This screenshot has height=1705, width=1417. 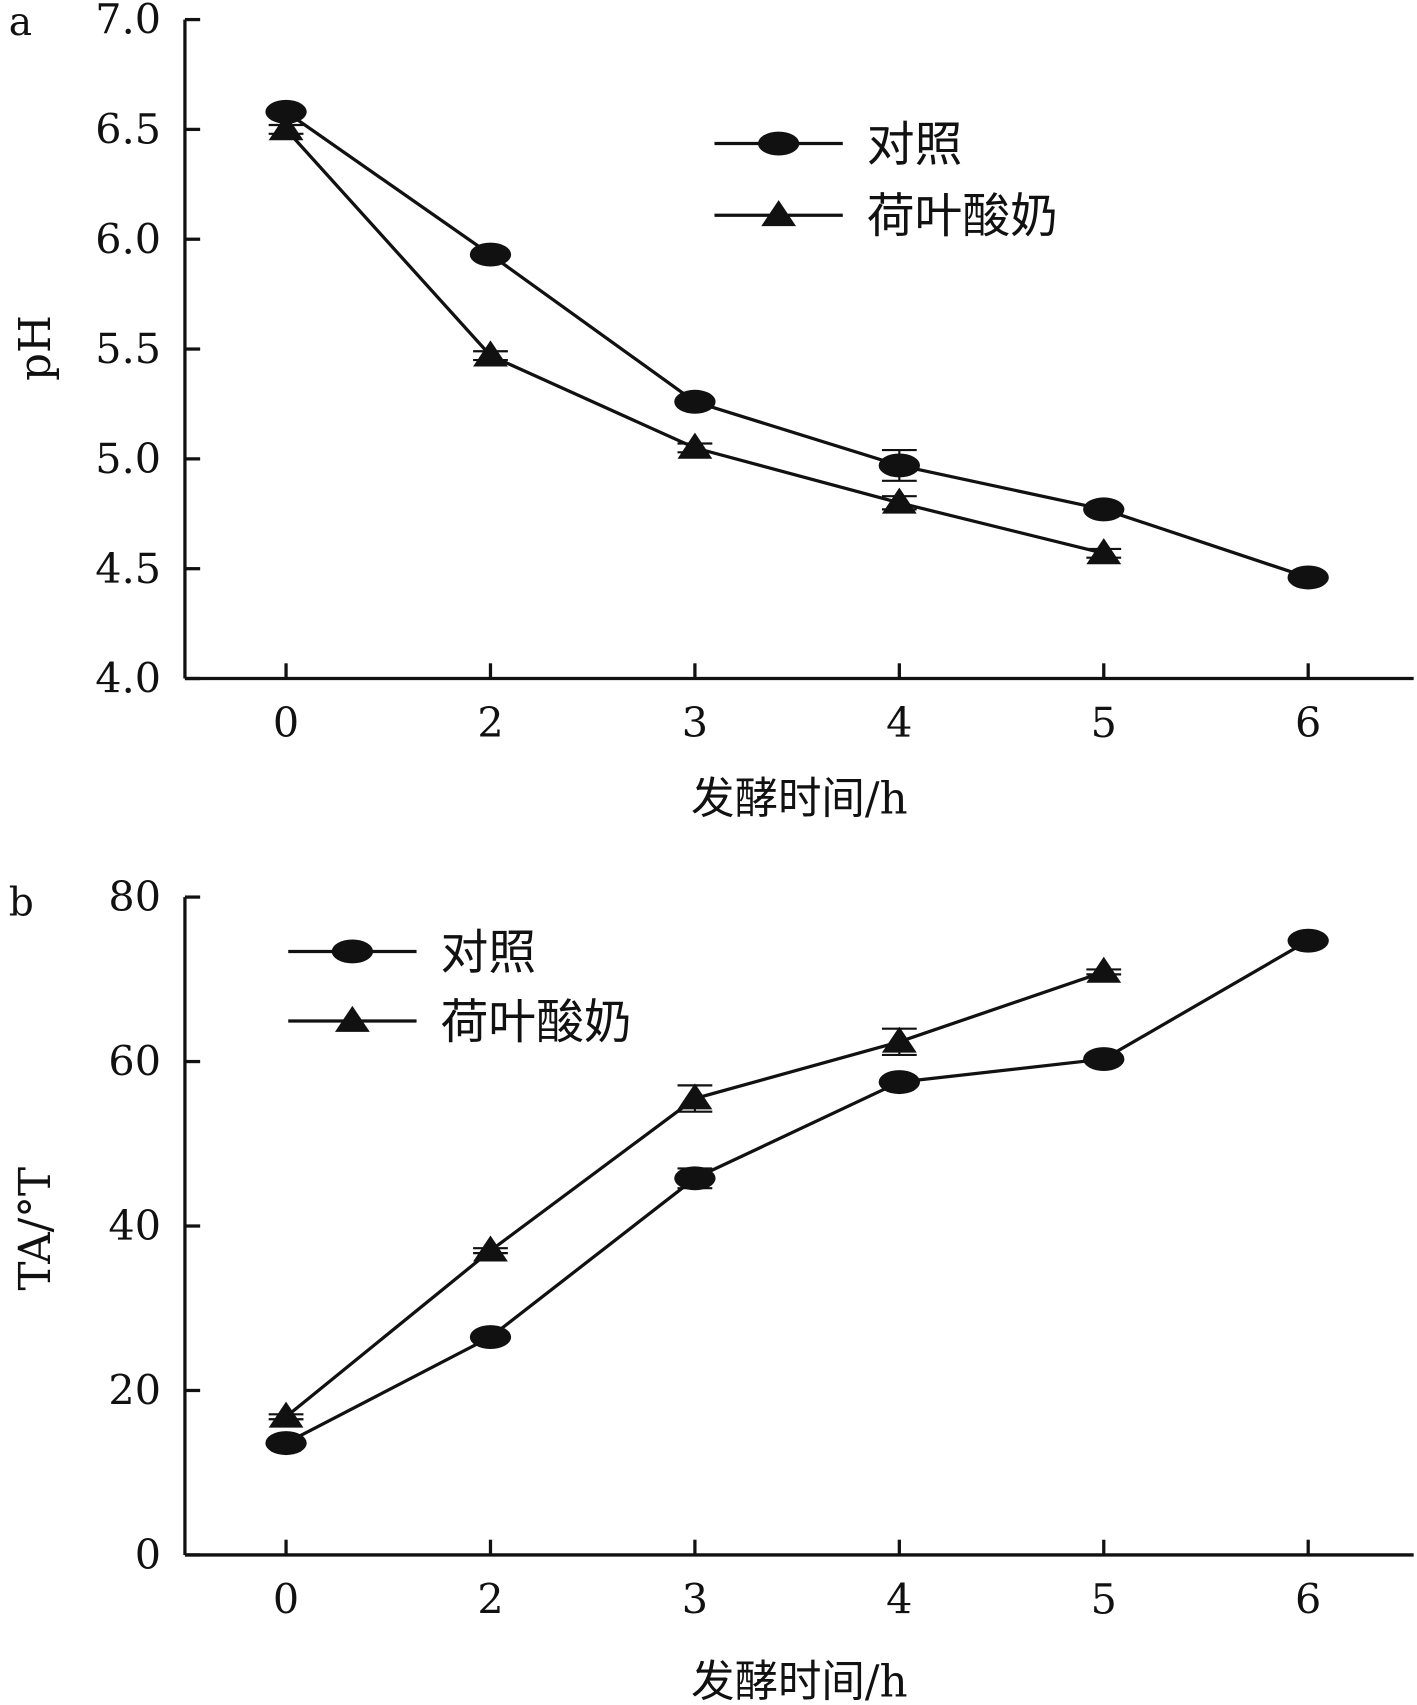 I want to click on y-tick-label: 4.5, so click(x=128, y=569).